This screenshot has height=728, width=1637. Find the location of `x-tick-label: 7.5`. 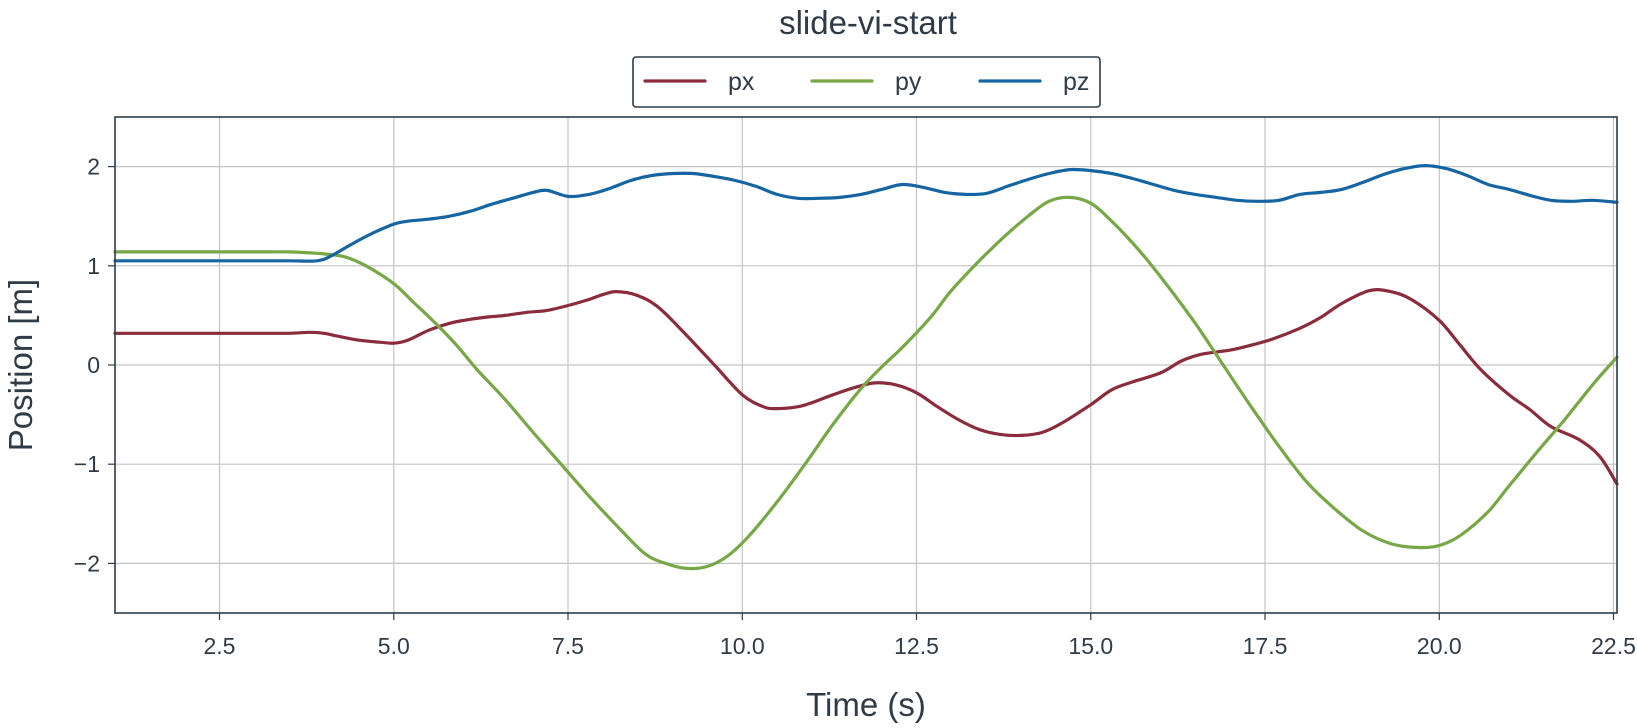

x-tick-label: 7.5 is located at coordinates (568, 646).